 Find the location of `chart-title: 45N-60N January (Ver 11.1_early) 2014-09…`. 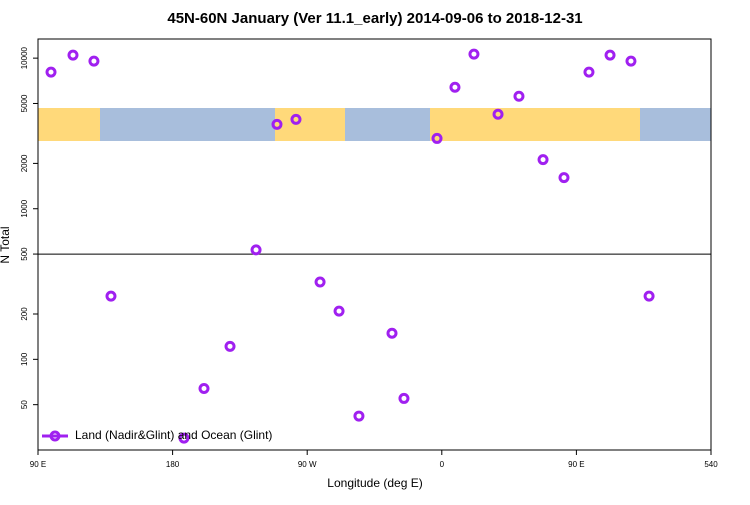

chart-title: 45N-60N January (Ver 11.1_early) 2014-09… is located at coordinates (374, 18).